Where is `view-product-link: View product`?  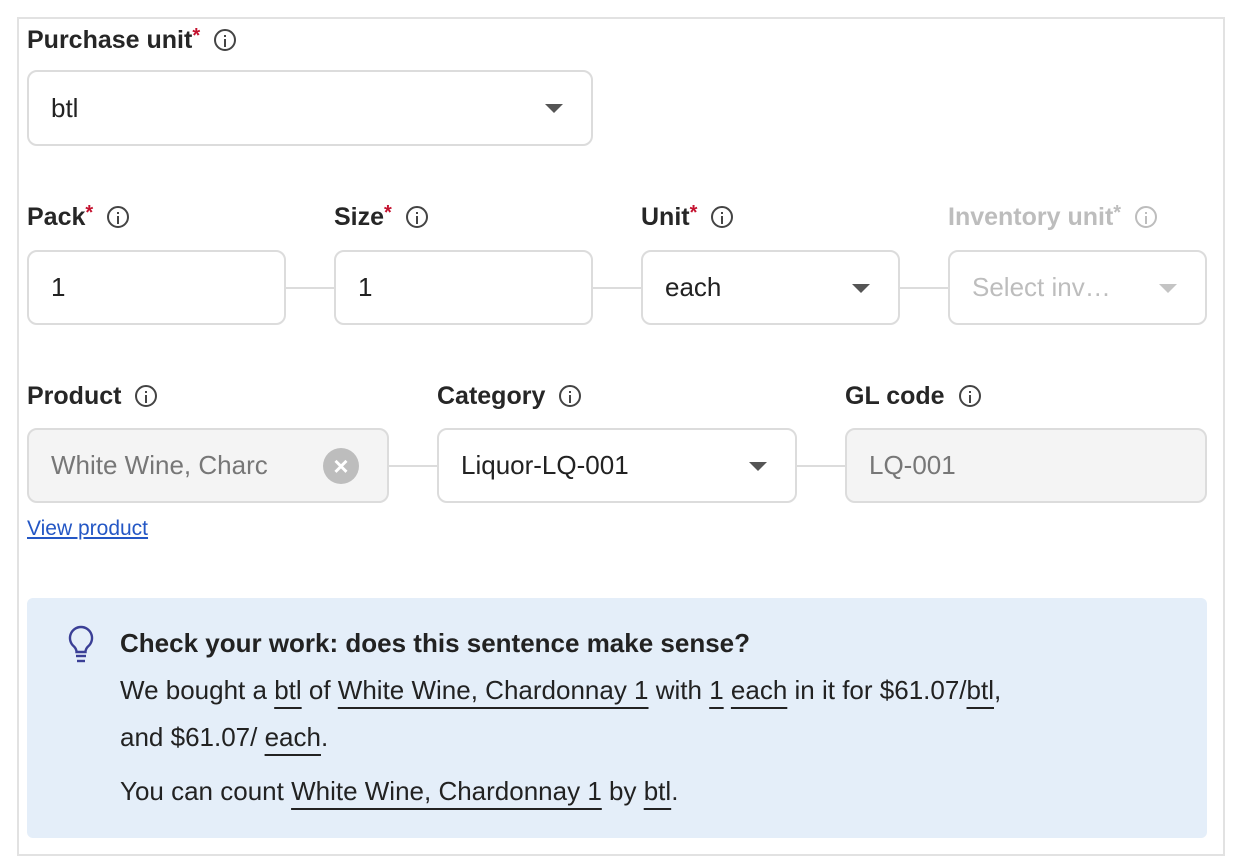 view-product-link: View product is located at coordinates (88, 528).